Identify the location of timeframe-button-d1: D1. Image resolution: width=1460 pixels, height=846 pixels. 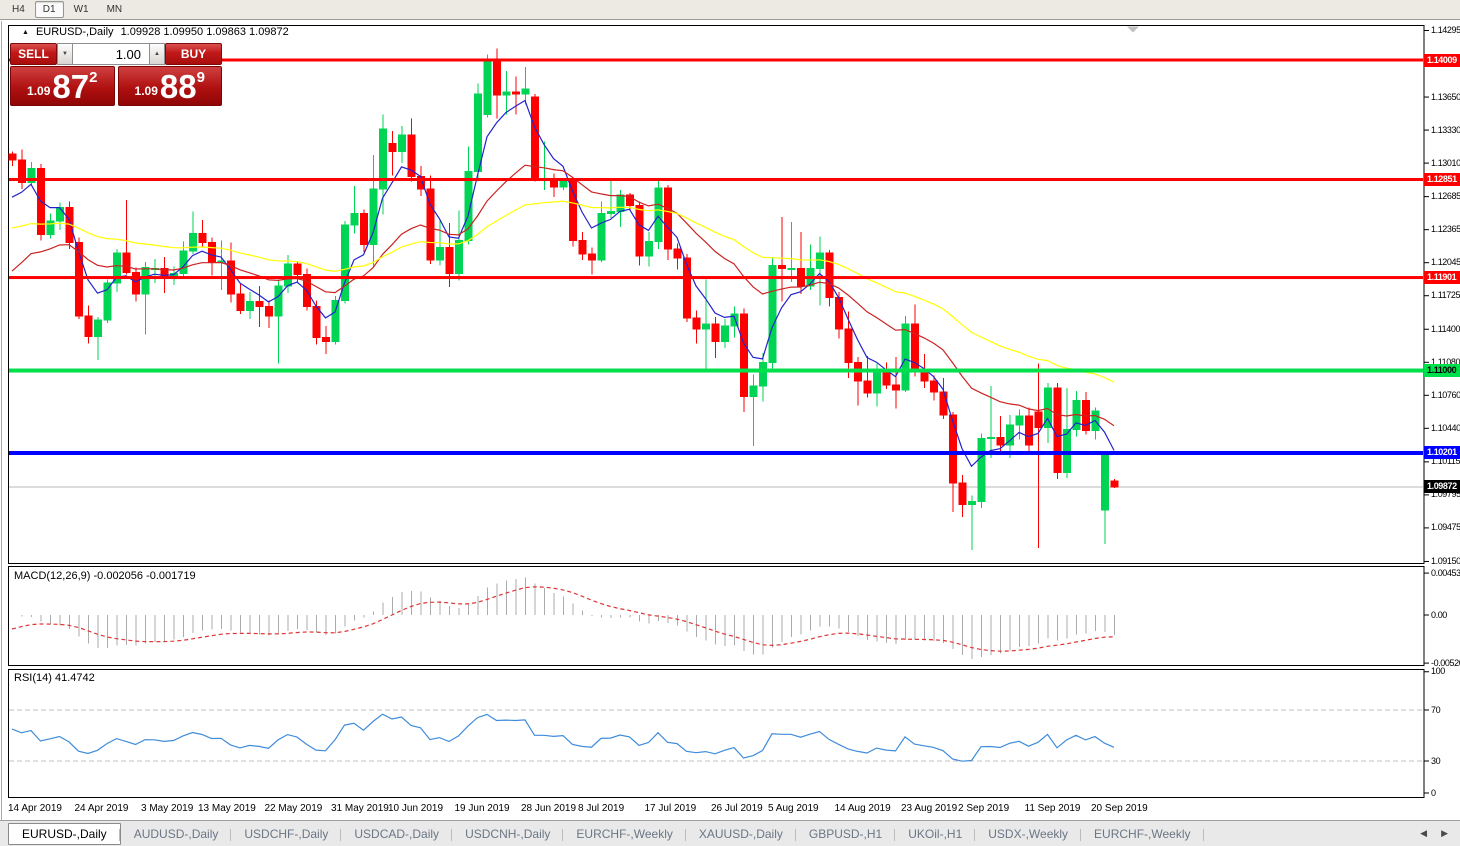
(49, 9).